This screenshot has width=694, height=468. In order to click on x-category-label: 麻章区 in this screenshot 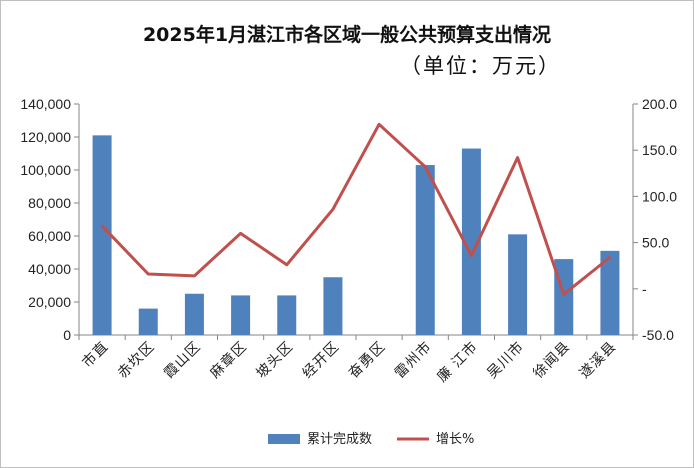, I will do `click(229, 360)`.